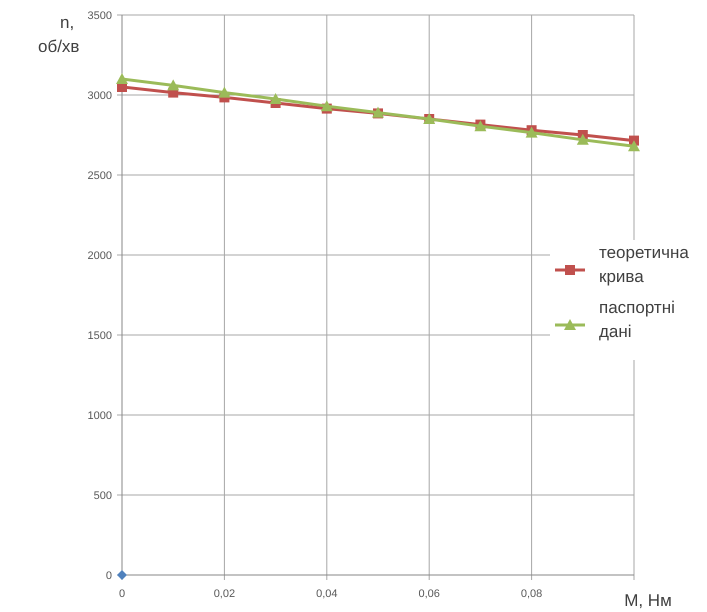  I want to click on legend-label: теоретична крива, so click(644, 264).